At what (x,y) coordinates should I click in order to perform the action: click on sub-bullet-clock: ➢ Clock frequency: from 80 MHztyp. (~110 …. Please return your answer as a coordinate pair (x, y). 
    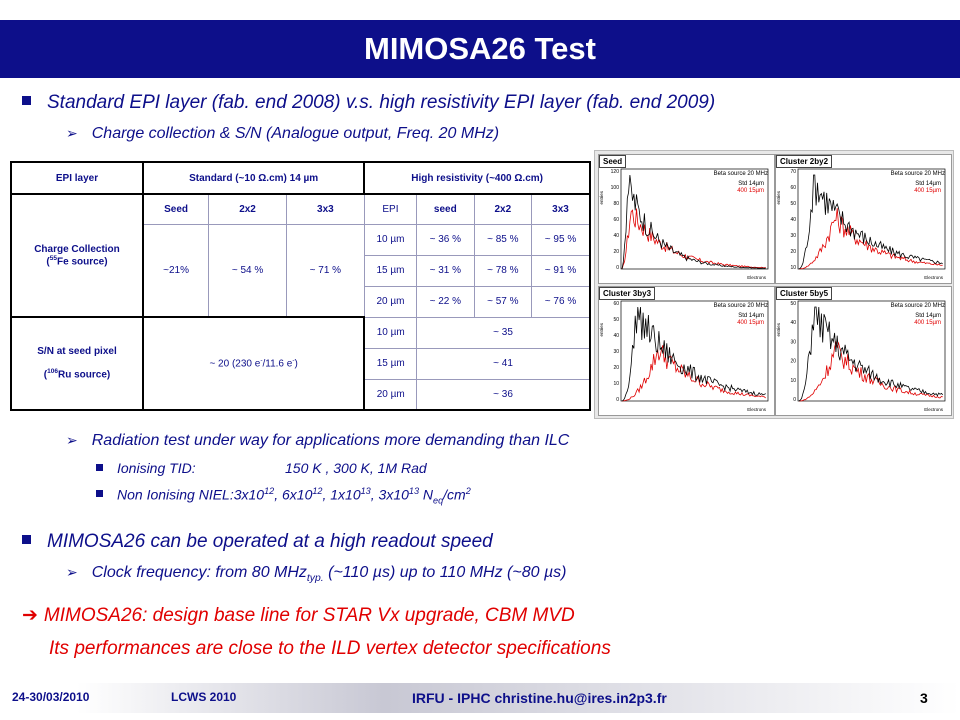
    Looking at the image, I should click on (316, 574).